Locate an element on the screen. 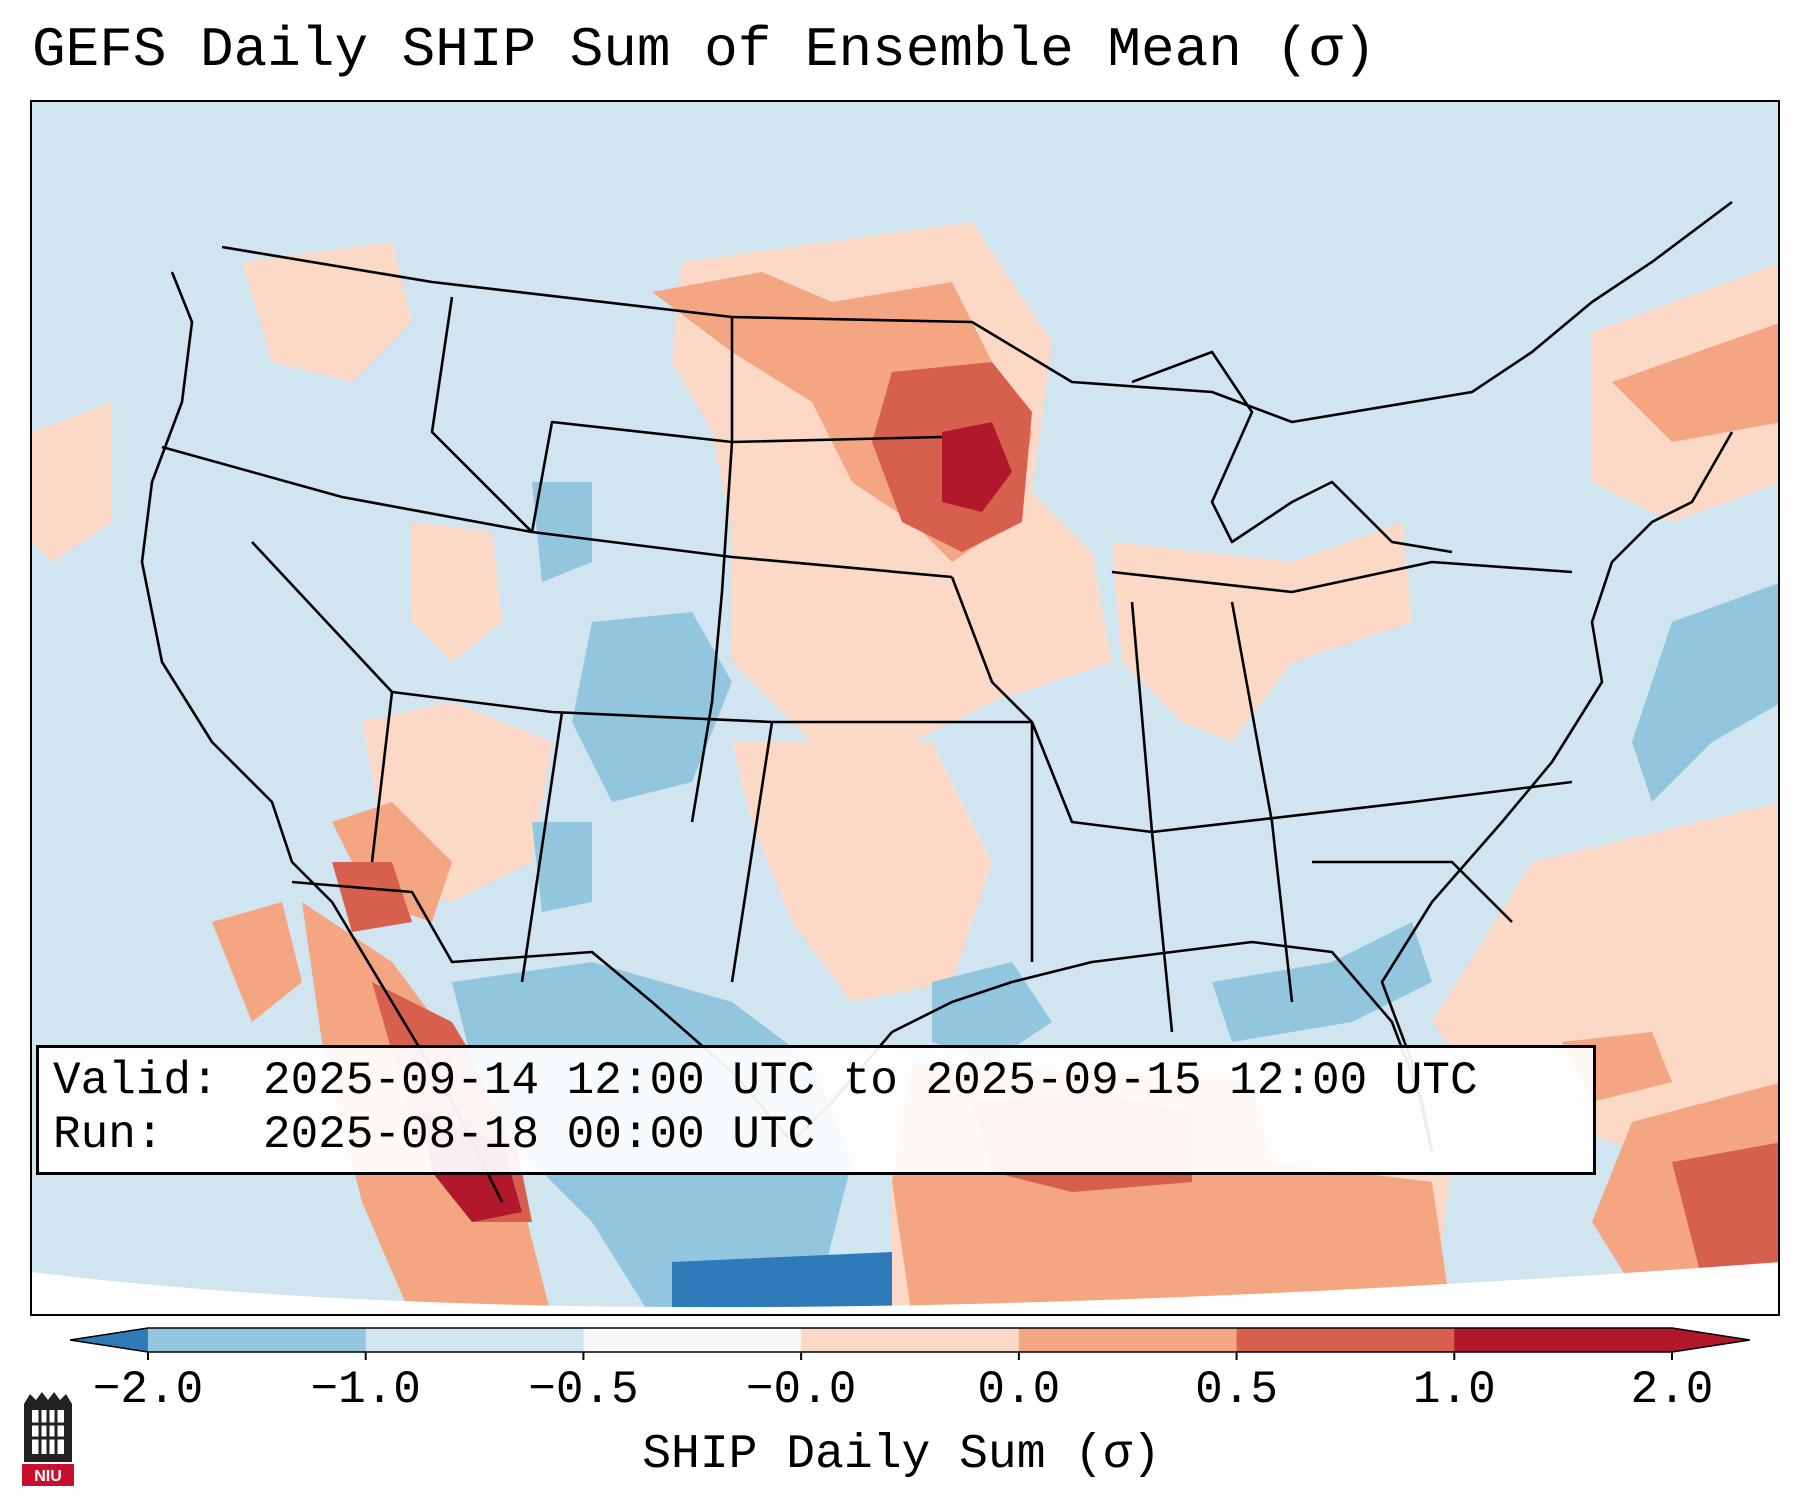 The height and width of the screenshot is (1506, 1803). logo-text: NIU is located at coordinates (48, 1476).